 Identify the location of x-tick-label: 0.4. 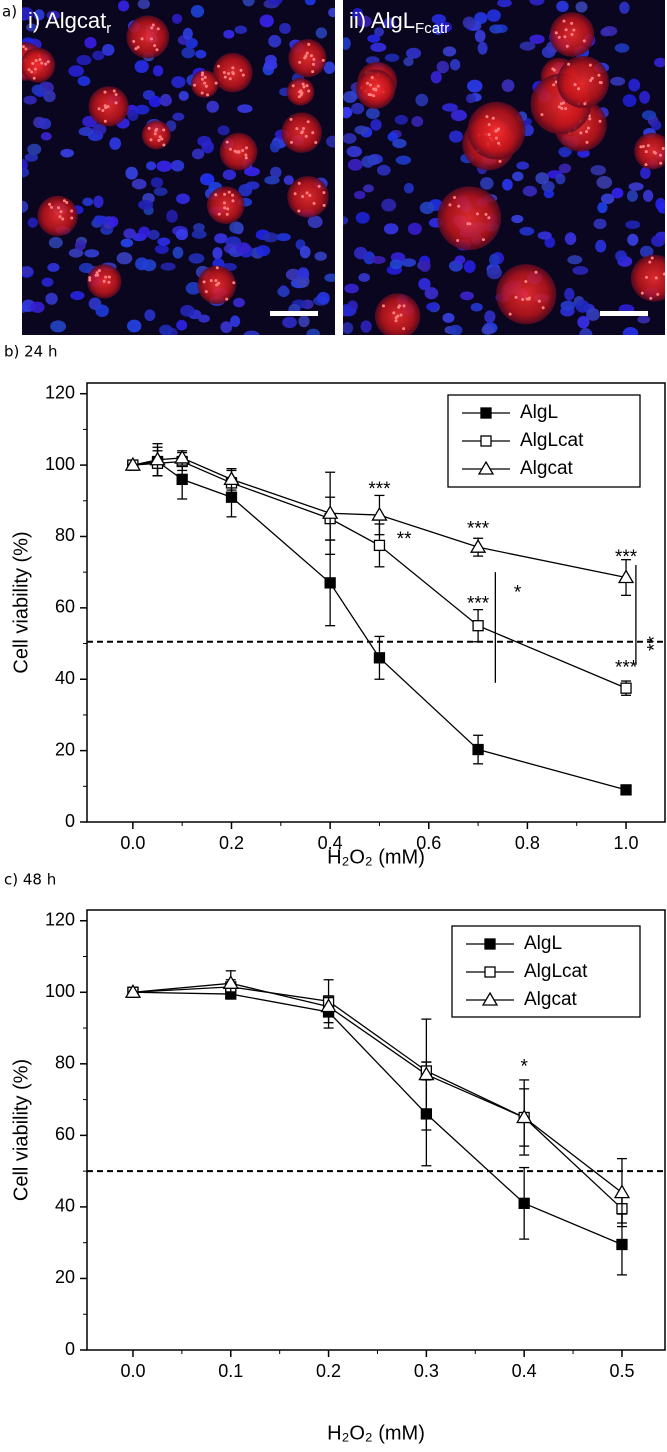
(330, 843).